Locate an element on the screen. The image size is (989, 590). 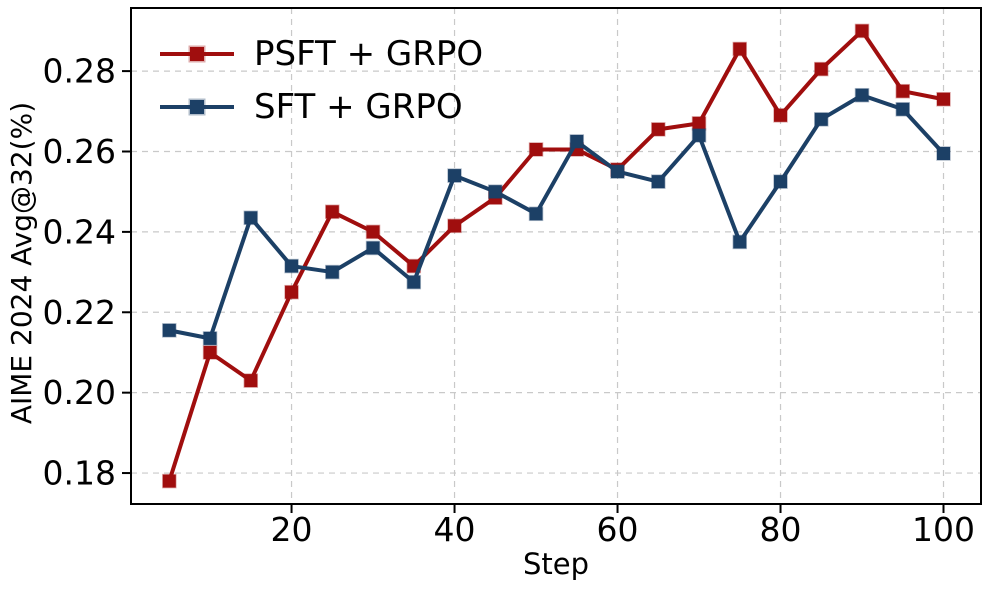
x-tick-label-40: 40 is located at coordinates (455, 529).